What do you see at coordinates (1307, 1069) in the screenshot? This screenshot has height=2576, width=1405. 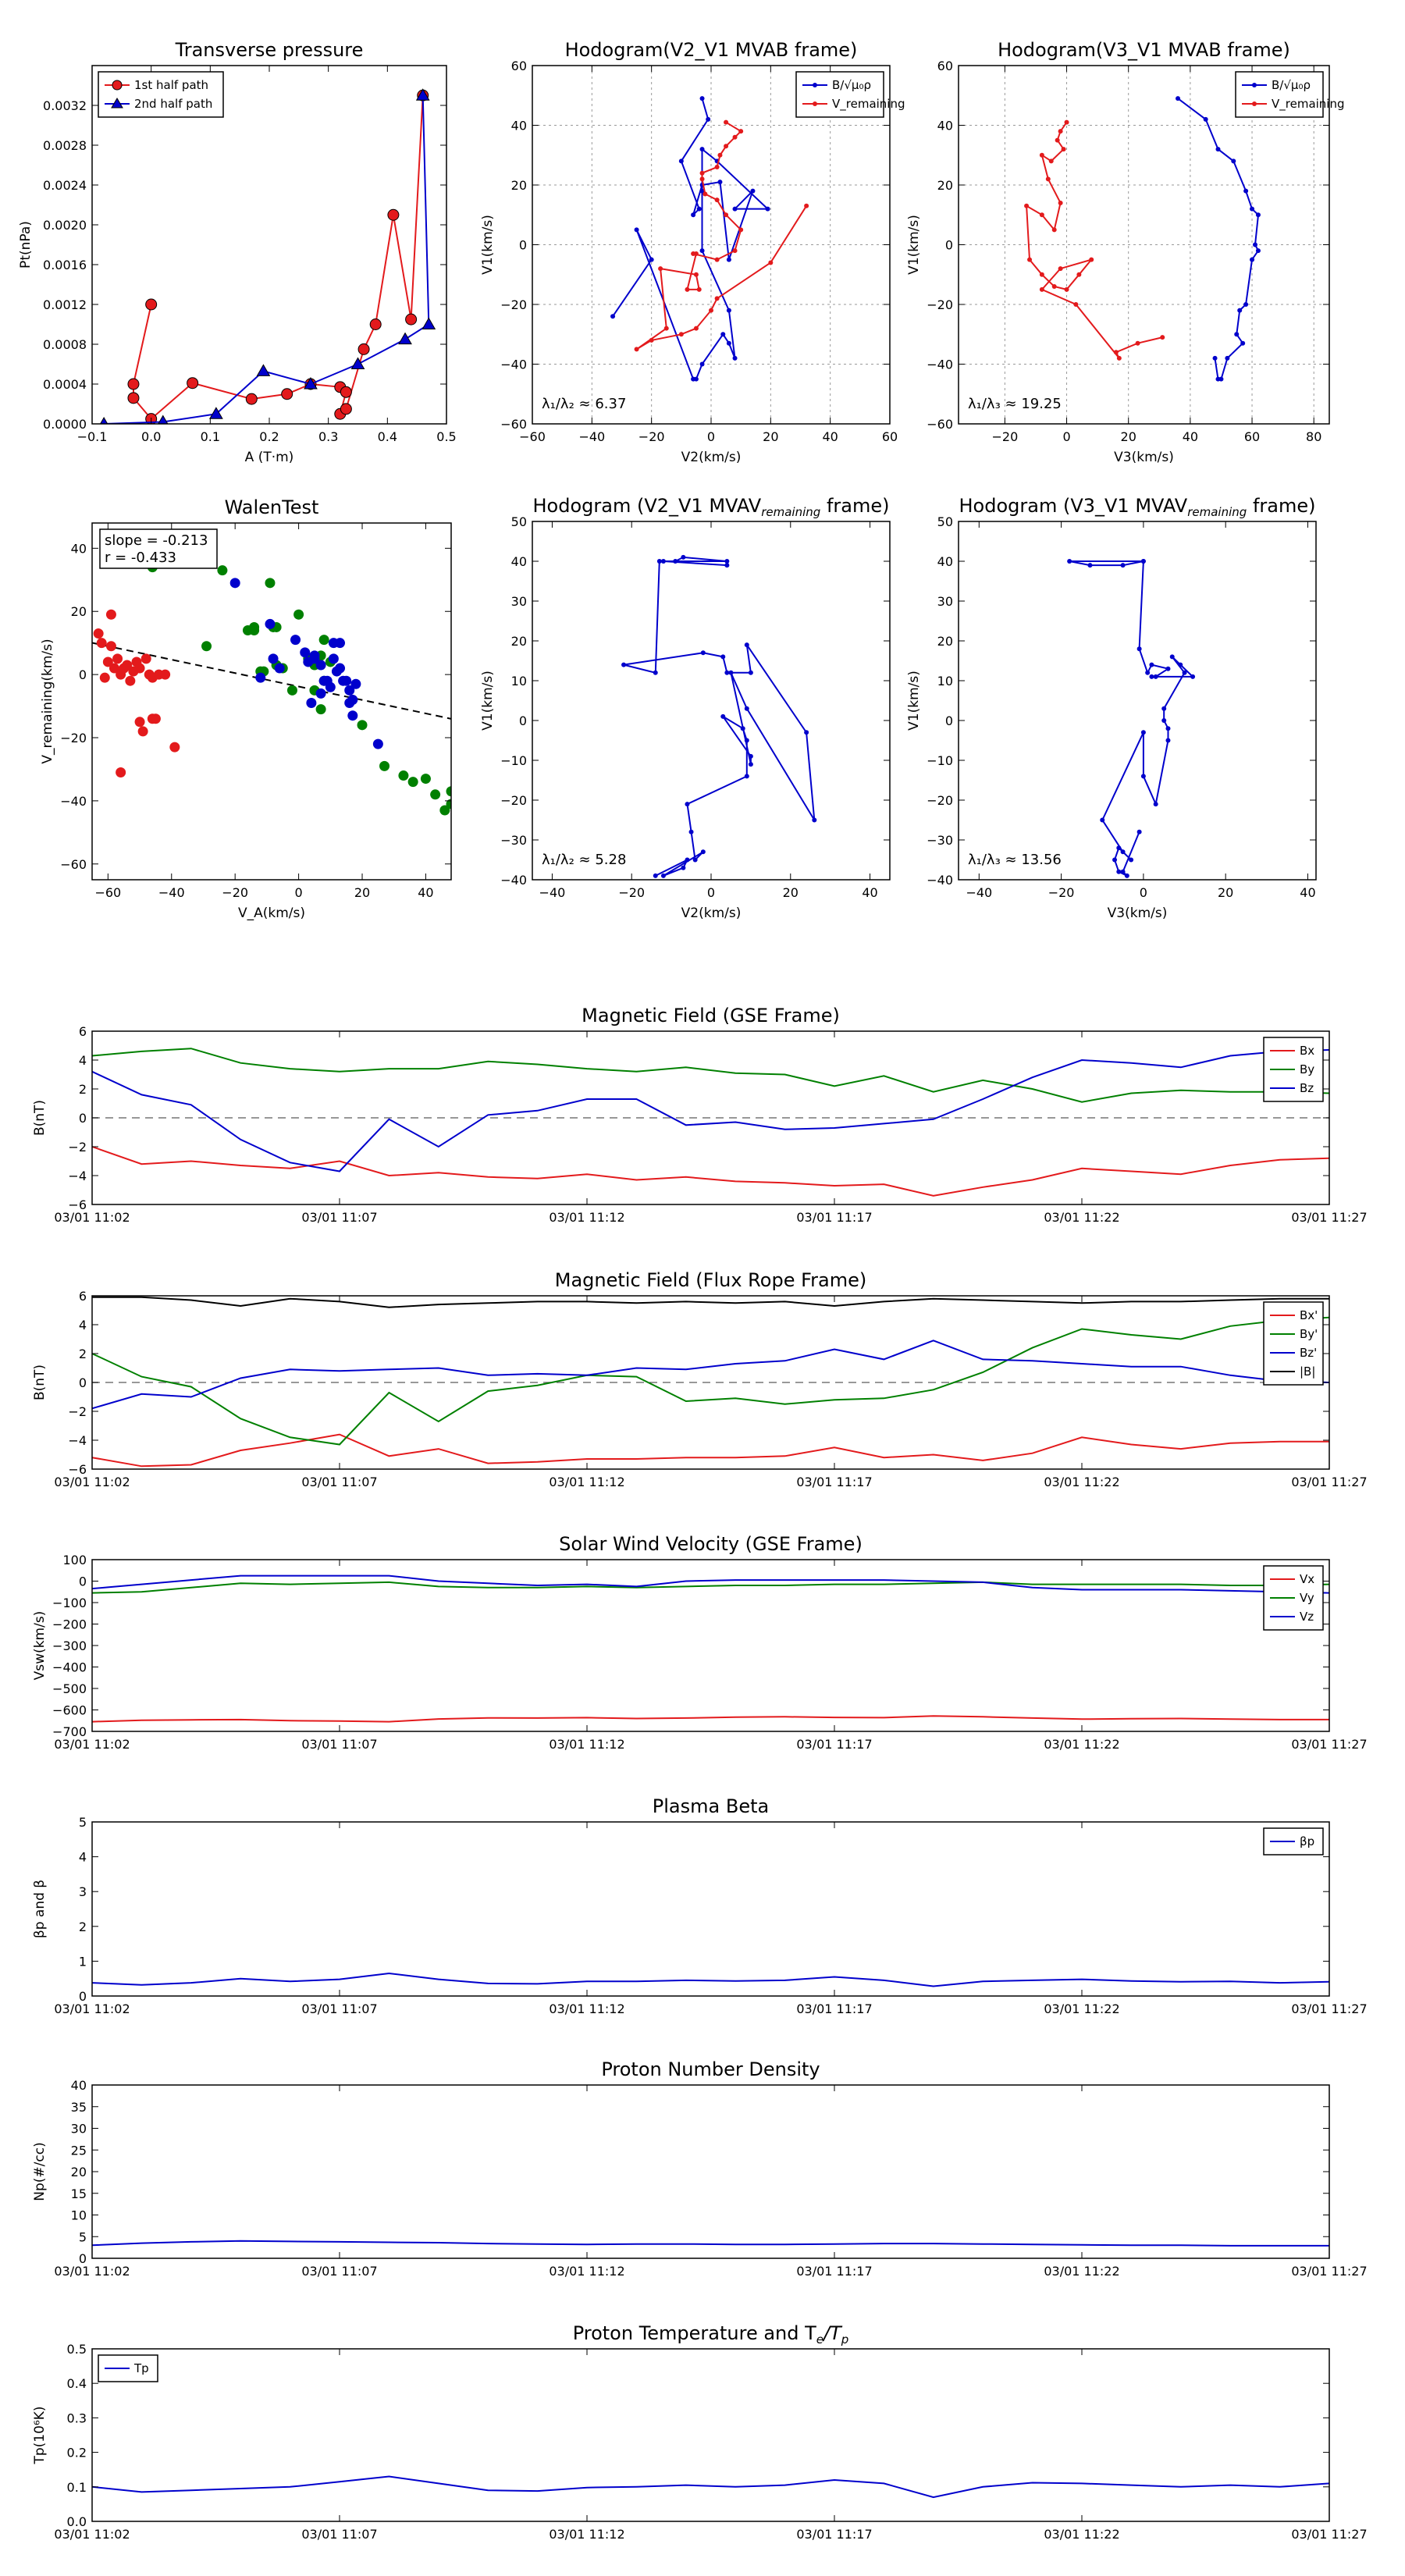 I see `legend-label: By` at bounding box center [1307, 1069].